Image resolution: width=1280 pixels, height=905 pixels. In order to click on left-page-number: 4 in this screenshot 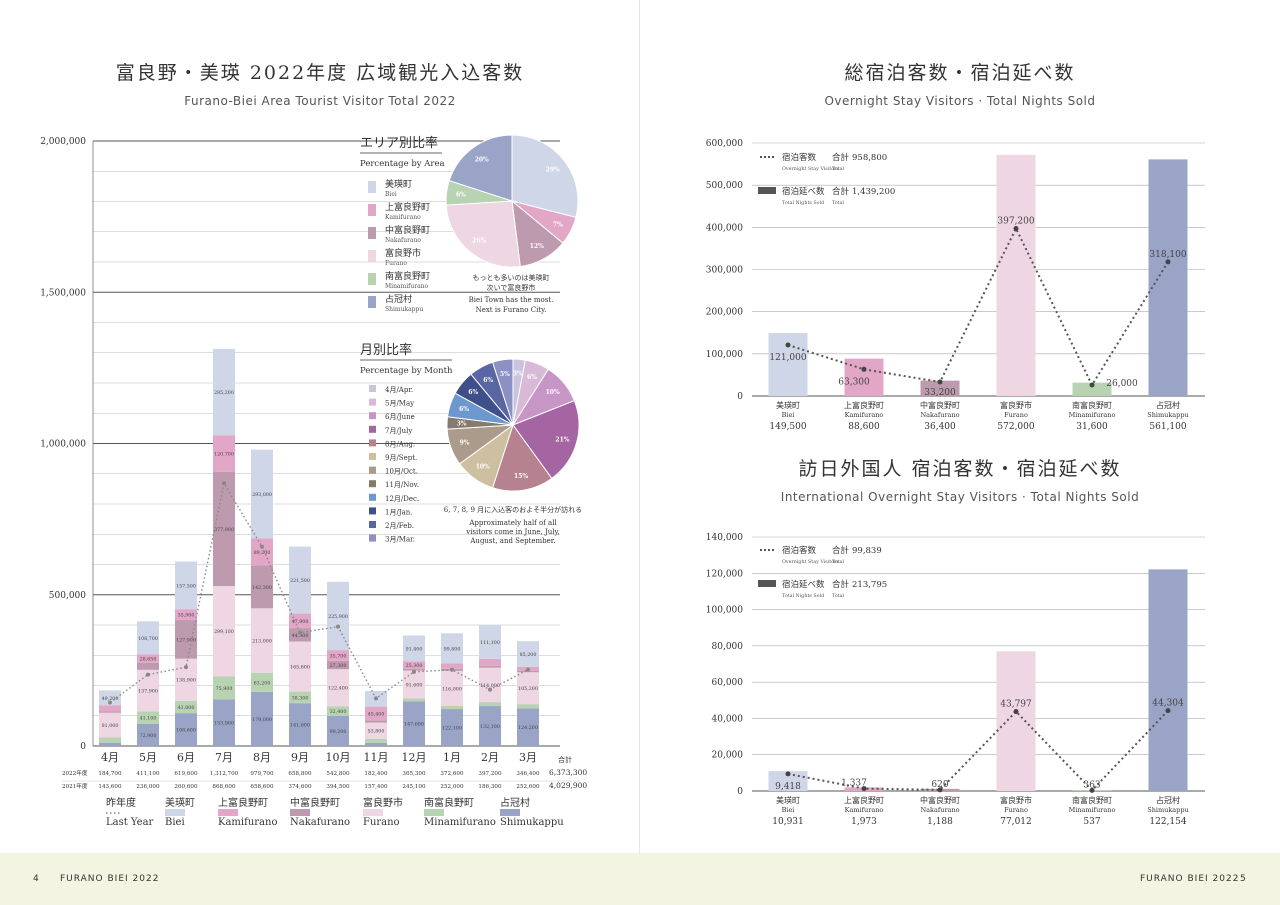, I will do `click(36, 879)`.